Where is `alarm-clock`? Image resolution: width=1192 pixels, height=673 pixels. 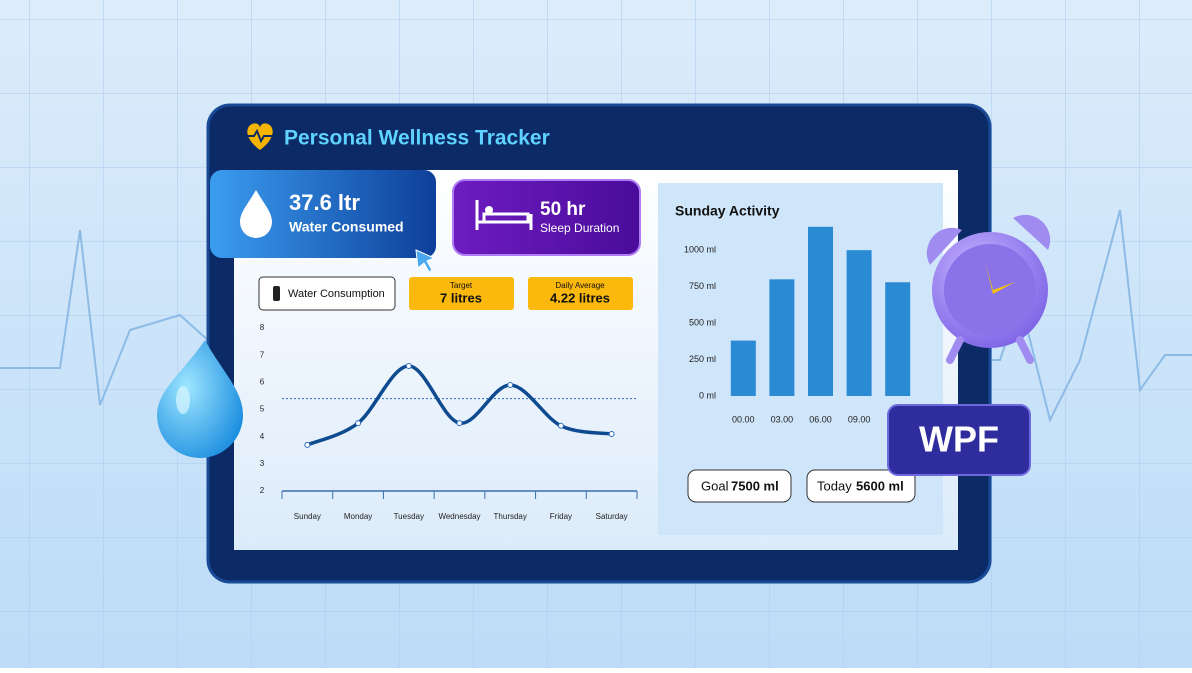
alarm-clock is located at coordinates (988, 289).